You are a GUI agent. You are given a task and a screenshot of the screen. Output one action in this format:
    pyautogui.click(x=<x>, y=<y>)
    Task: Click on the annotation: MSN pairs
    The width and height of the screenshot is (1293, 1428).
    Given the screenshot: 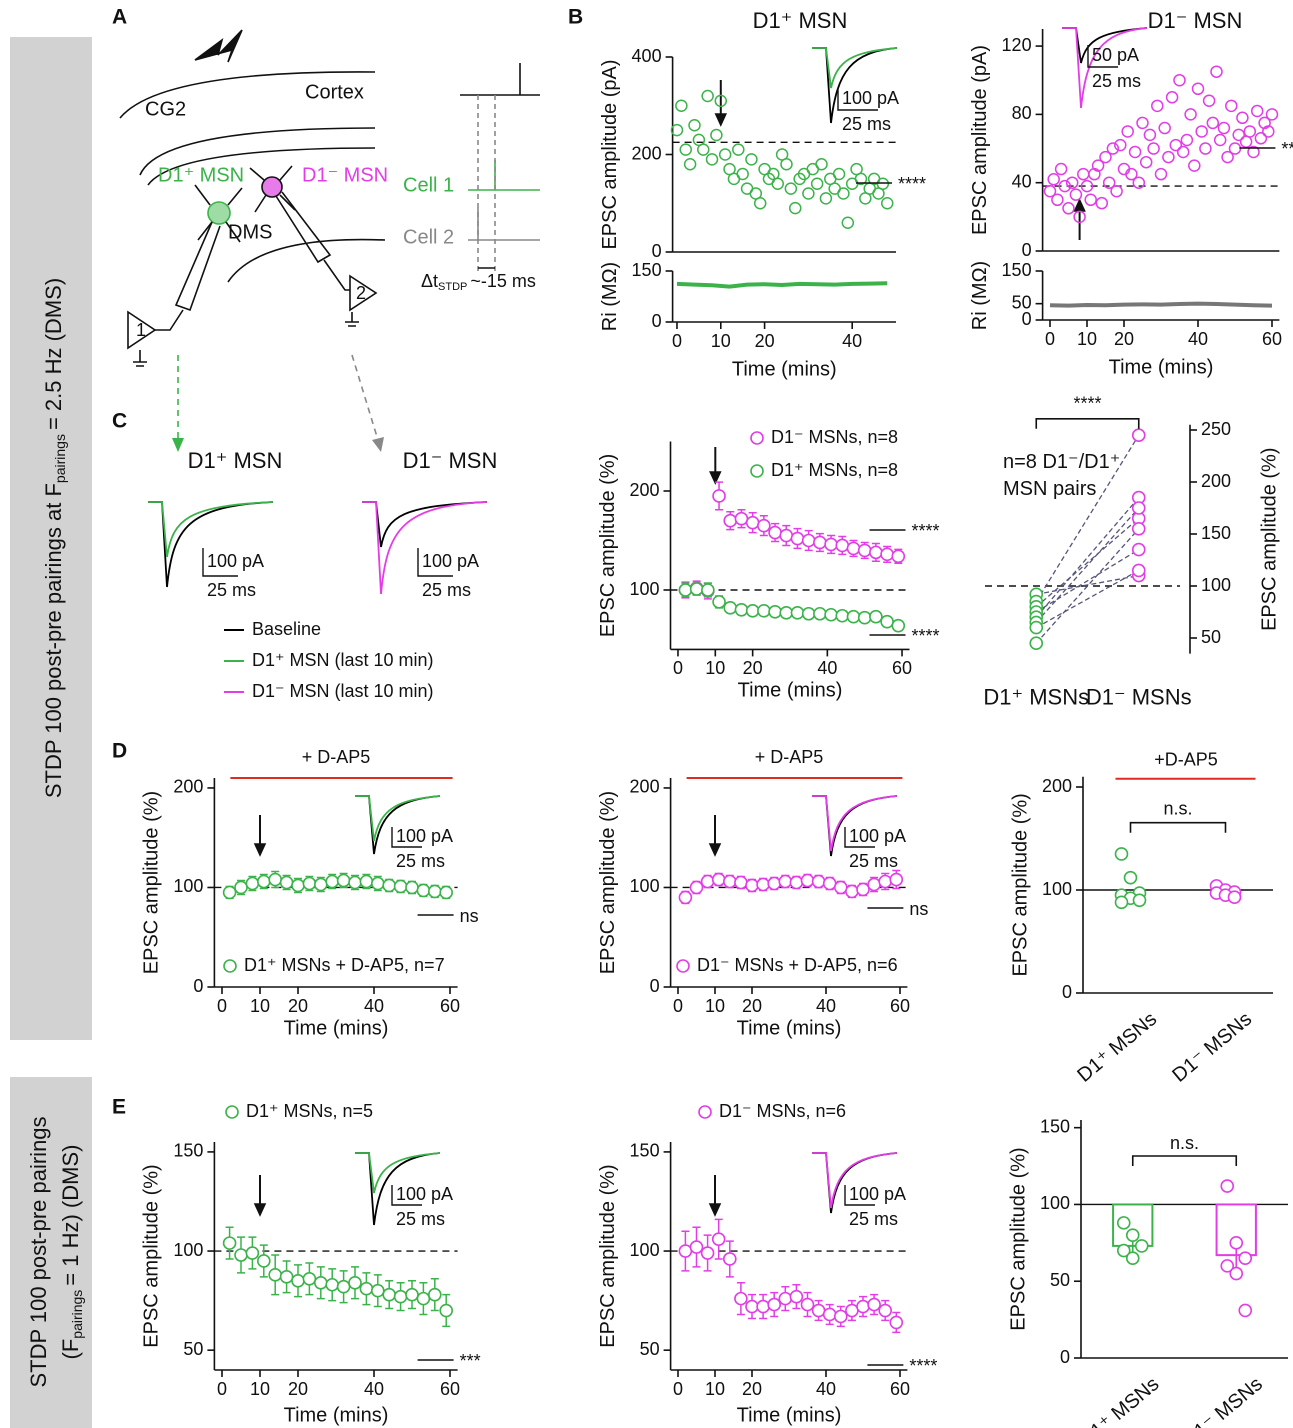 What is the action you would take?
    pyautogui.click(x=1049, y=489)
    